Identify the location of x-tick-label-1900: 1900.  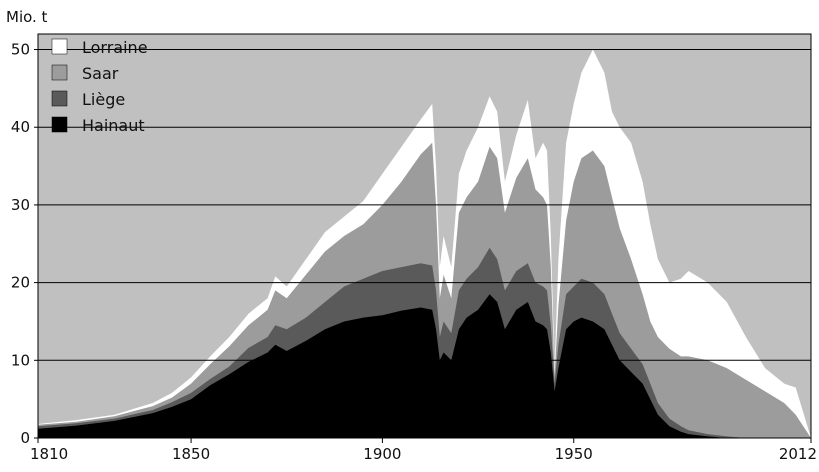
(382, 454).